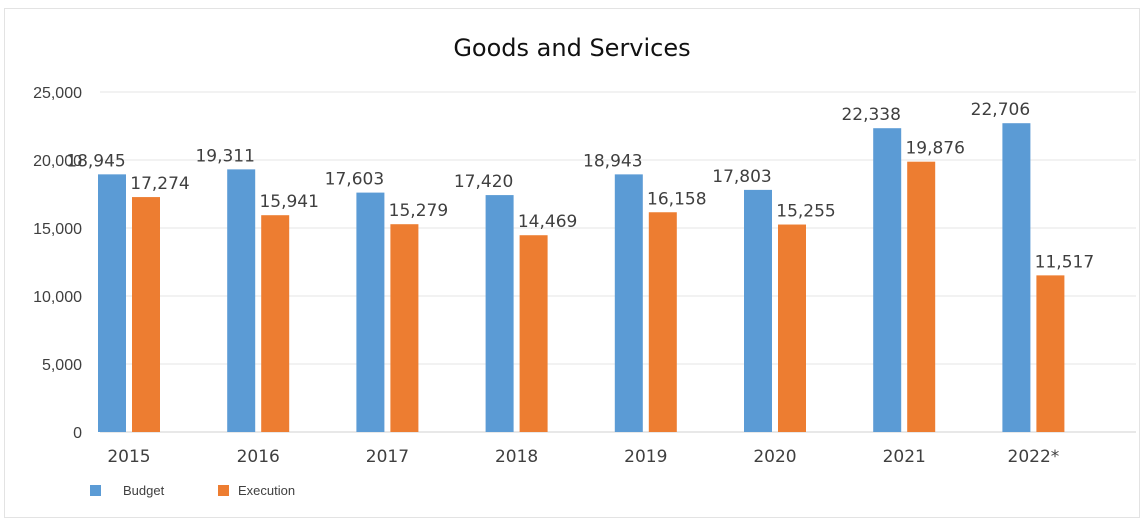 This screenshot has height=523, width=1144. What do you see at coordinates (887, 280) in the screenshot?
I see `bar-budget-2021` at bounding box center [887, 280].